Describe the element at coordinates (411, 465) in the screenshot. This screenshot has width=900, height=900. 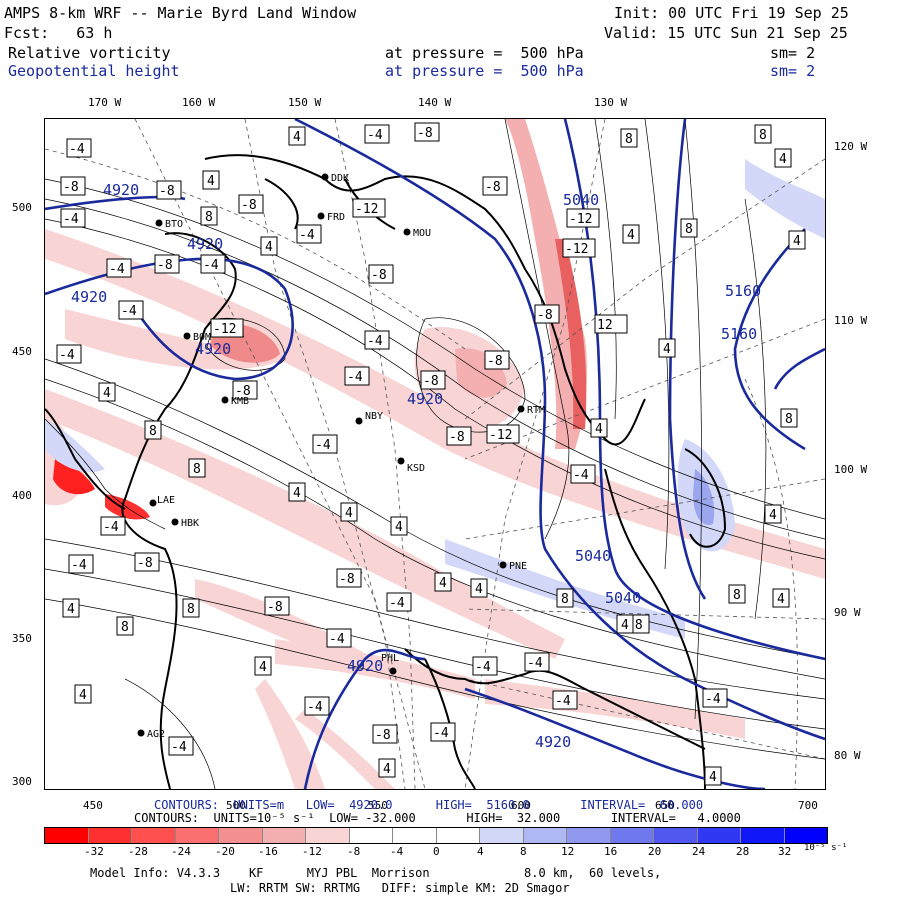
I see `station-marker: KSD` at that location.